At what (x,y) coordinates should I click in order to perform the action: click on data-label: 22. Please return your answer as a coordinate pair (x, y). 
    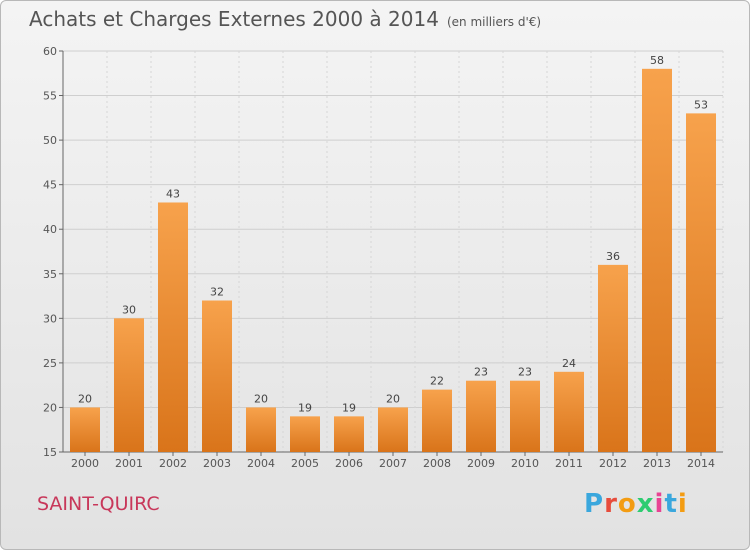
    Looking at the image, I should click on (437, 381).